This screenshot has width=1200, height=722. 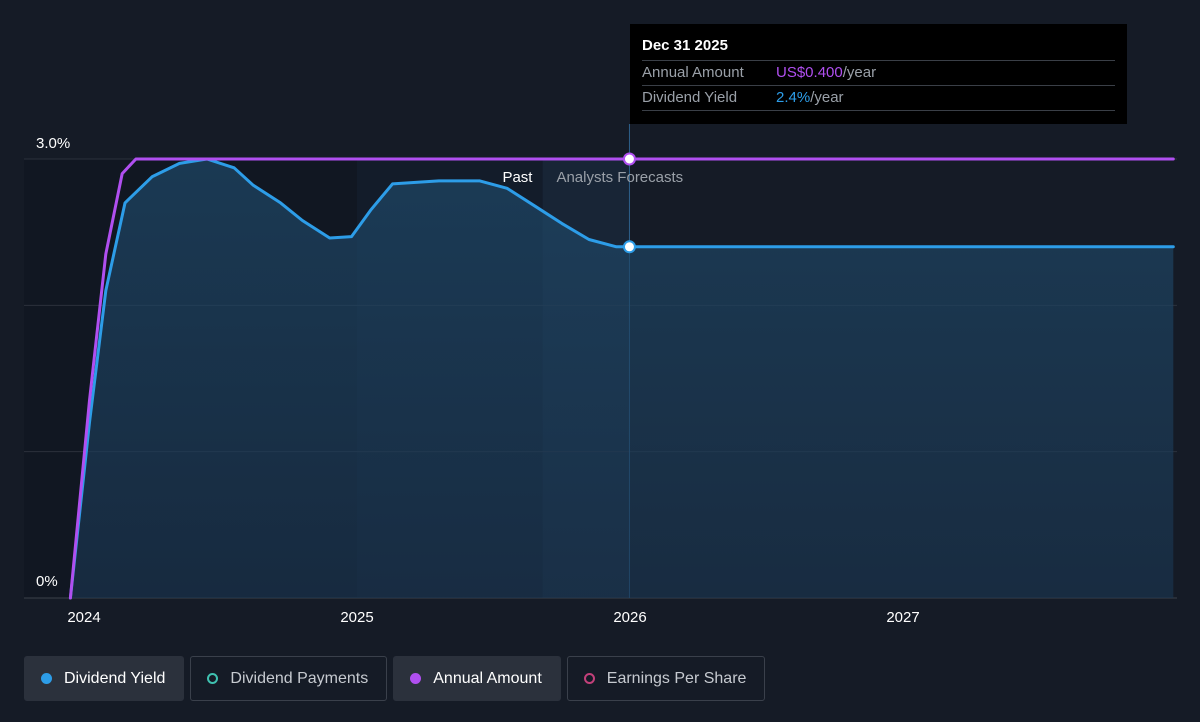 What do you see at coordinates (487, 678) in the screenshot?
I see `legend-label: Annual Amount` at bounding box center [487, 678].